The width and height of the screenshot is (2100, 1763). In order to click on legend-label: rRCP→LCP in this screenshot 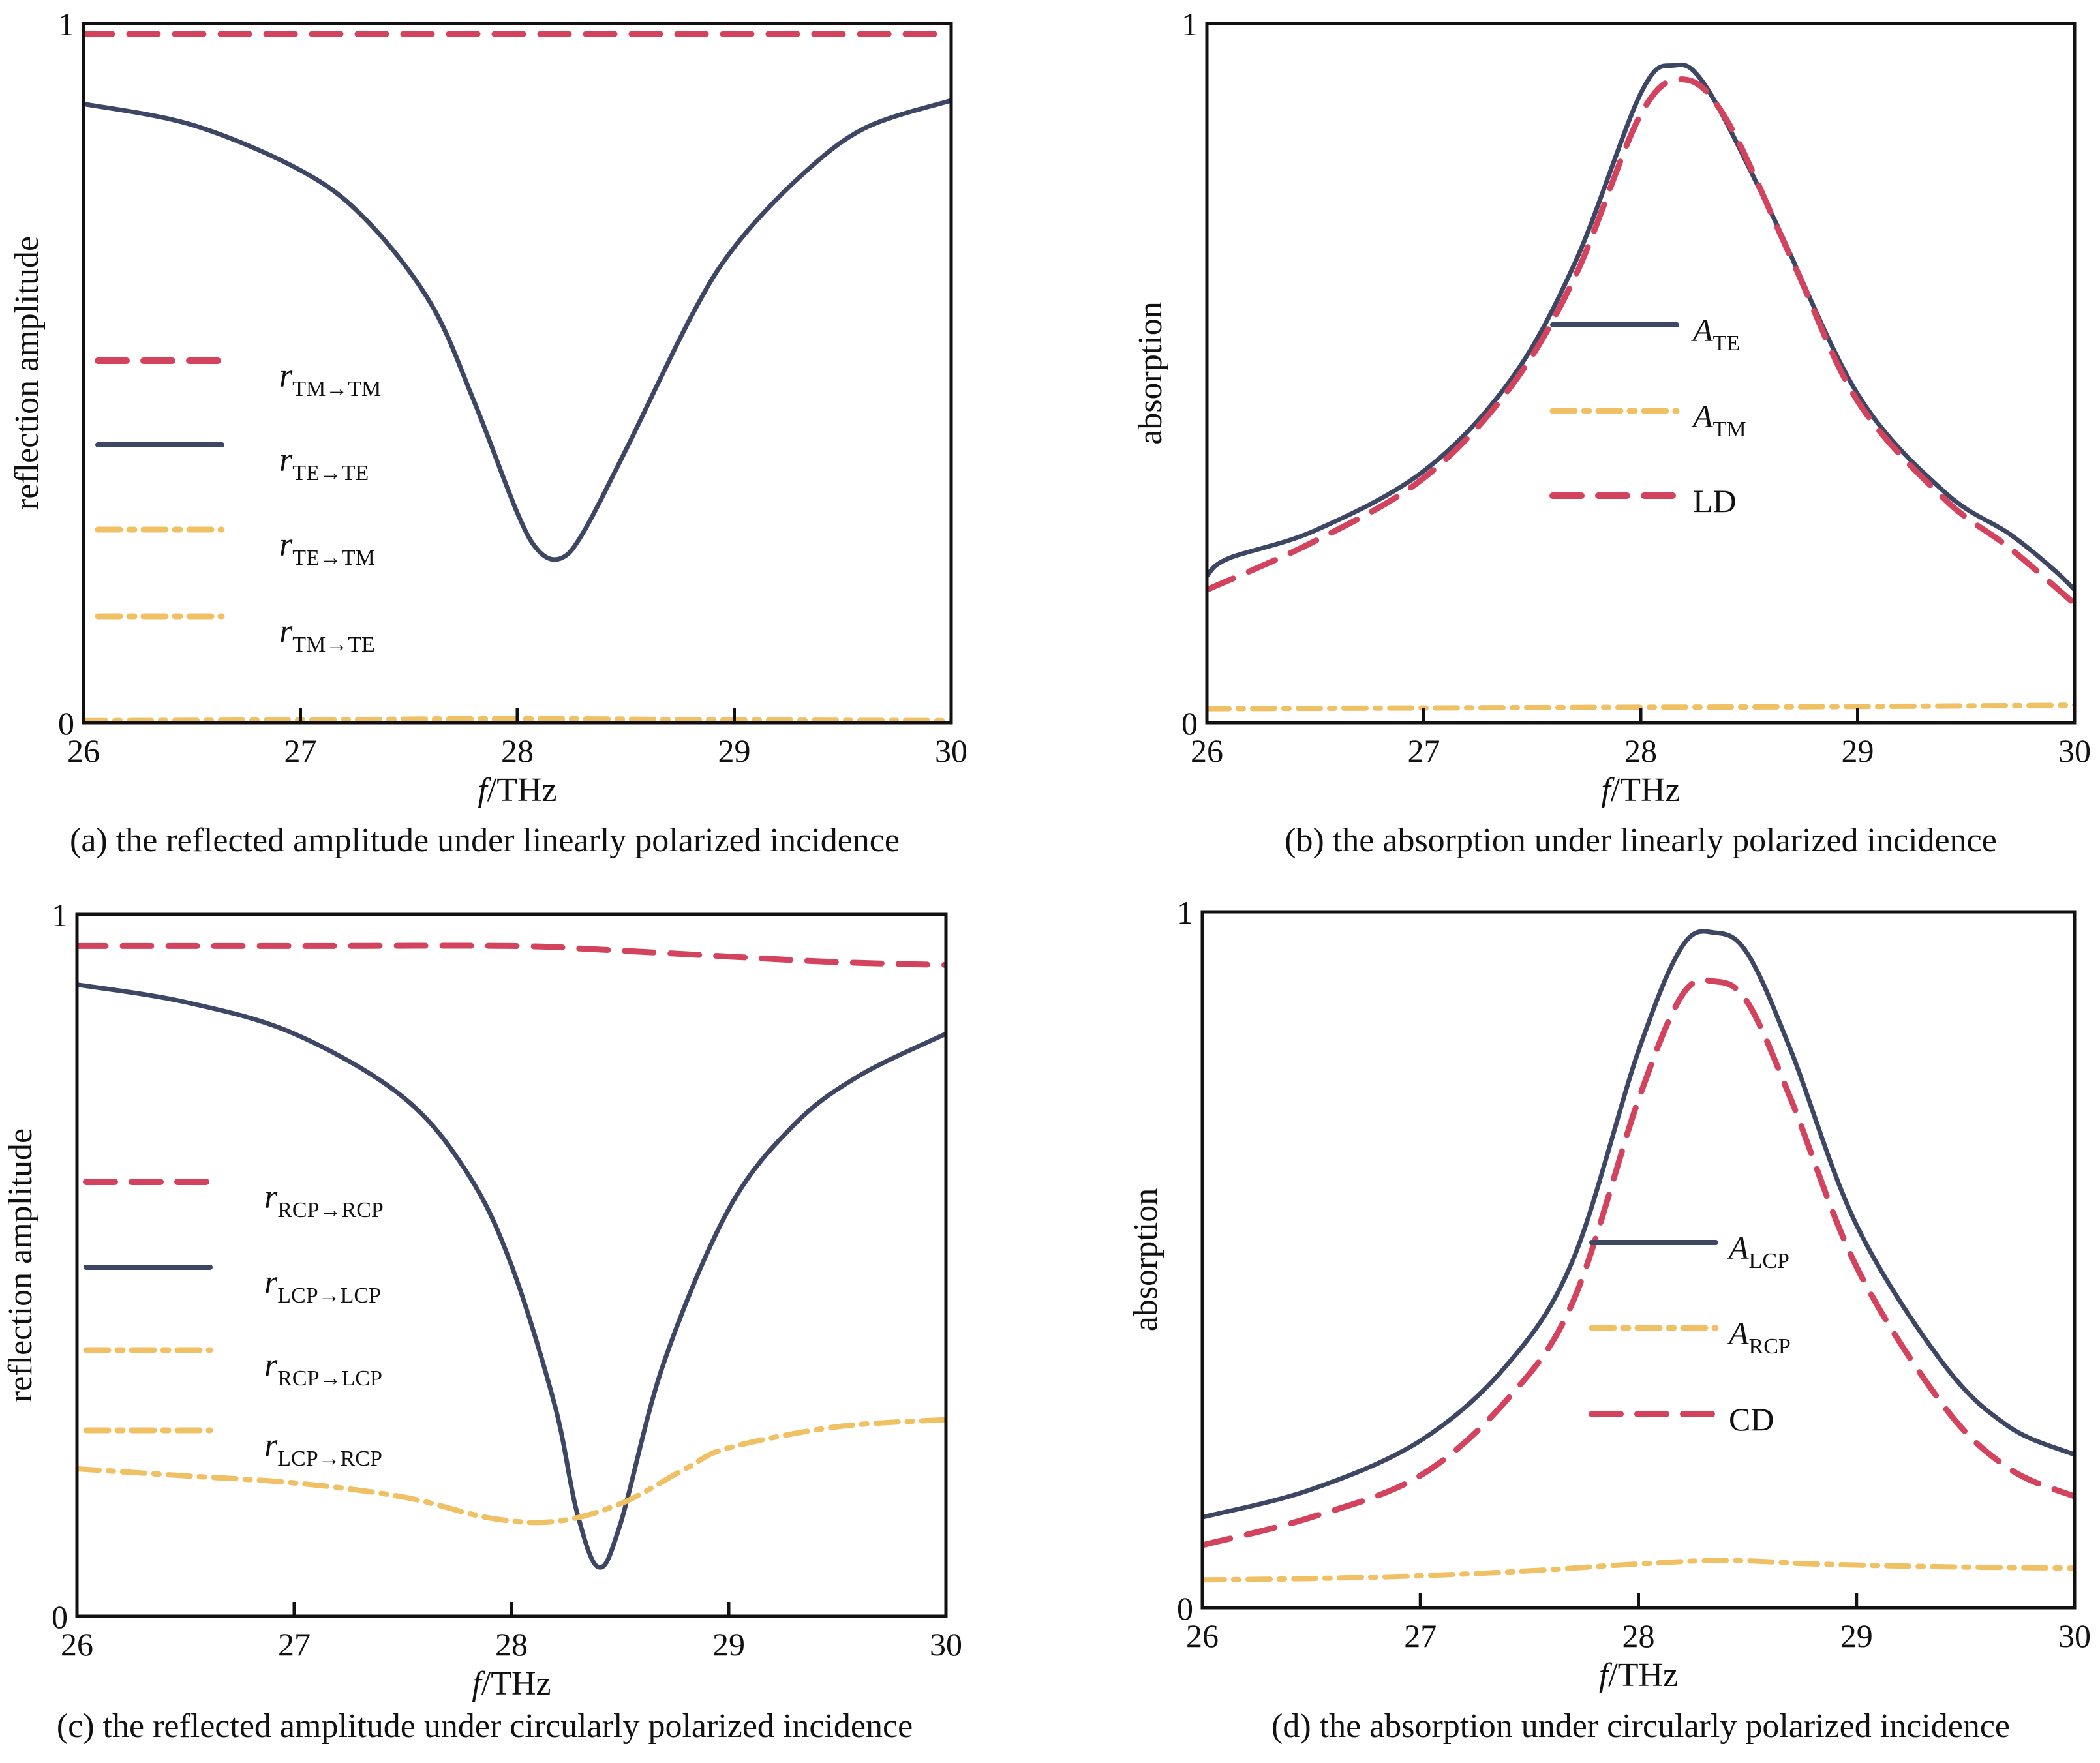, I will do `click(323, 1369)`.